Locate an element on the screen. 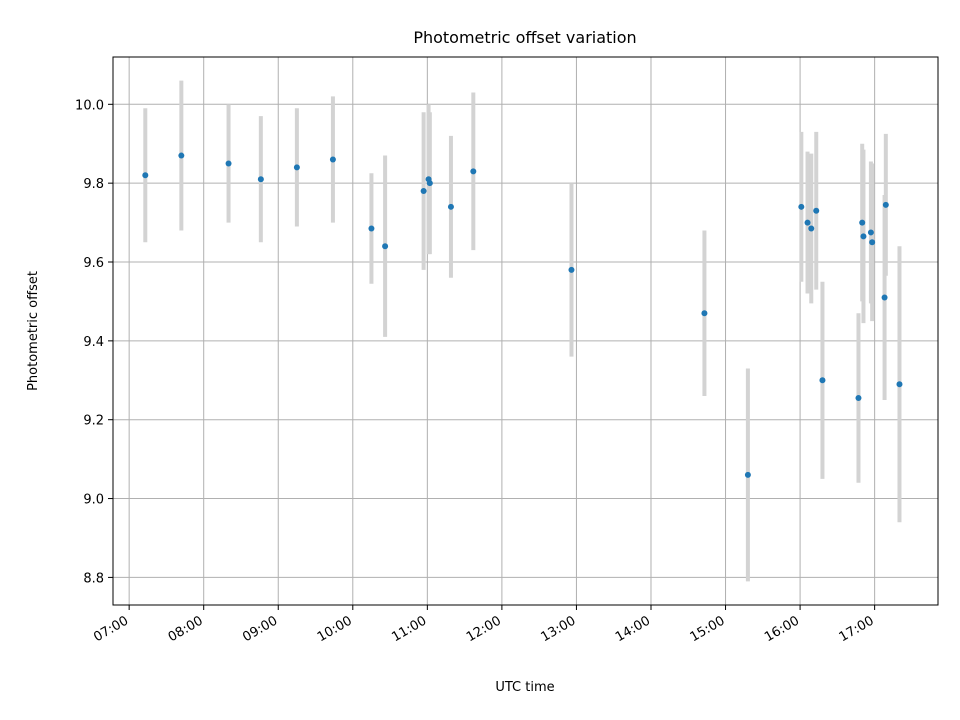  y-tick-label: 8.8 is located at coordinates (93, 578).